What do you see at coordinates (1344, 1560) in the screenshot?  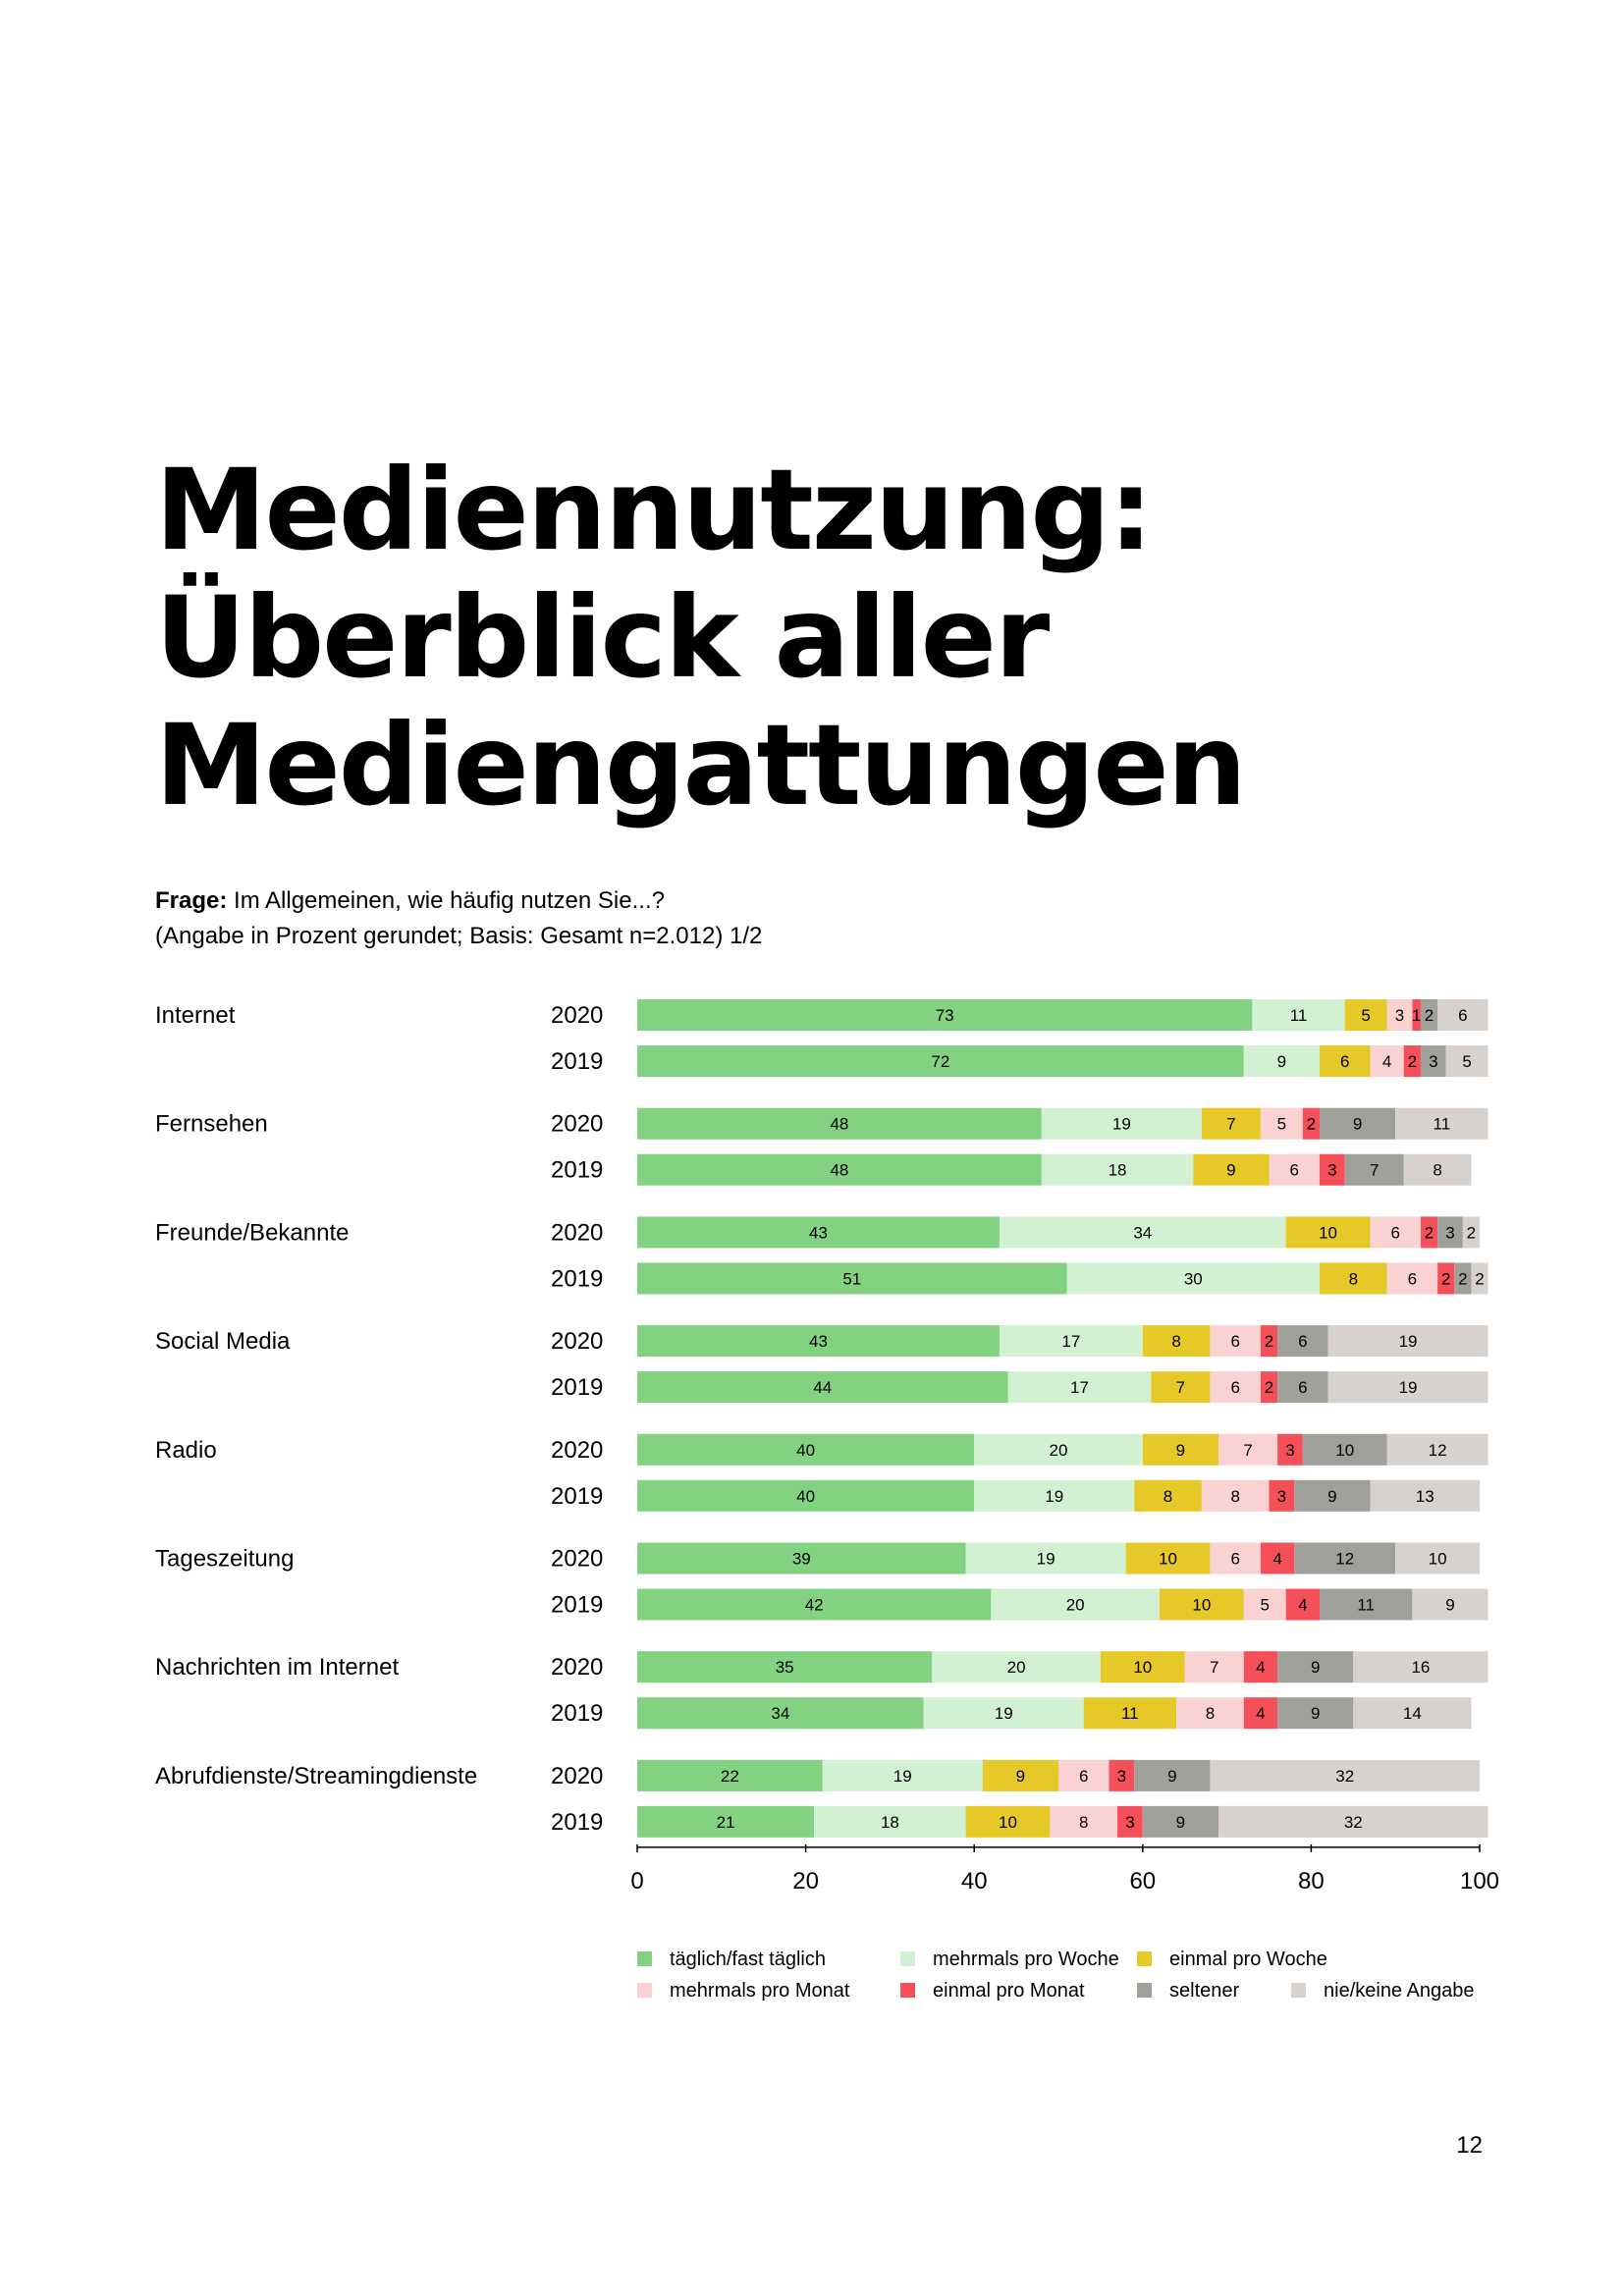 I see `data-label: 12` at bounding box center [1344, 1560].